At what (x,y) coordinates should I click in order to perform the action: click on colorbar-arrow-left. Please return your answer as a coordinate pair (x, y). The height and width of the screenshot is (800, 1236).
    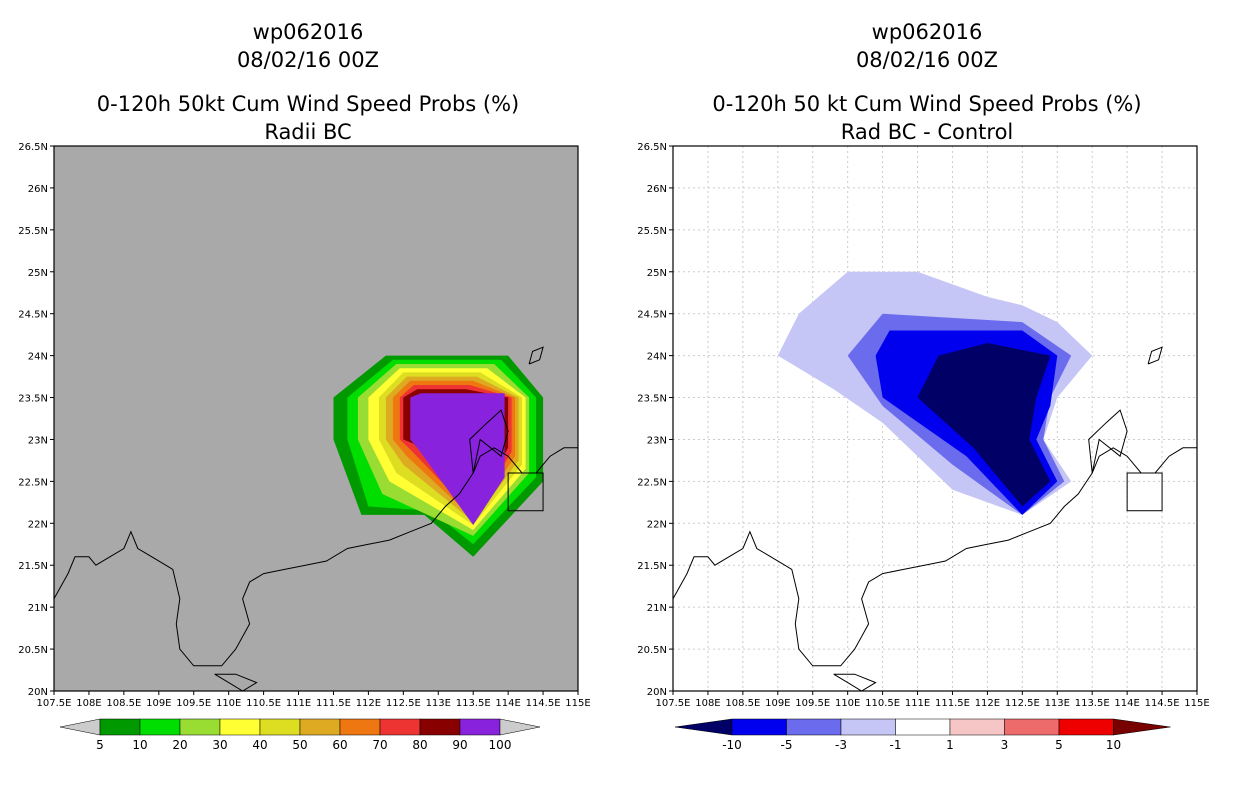
    Looking at the image, I should click on (703, 727).